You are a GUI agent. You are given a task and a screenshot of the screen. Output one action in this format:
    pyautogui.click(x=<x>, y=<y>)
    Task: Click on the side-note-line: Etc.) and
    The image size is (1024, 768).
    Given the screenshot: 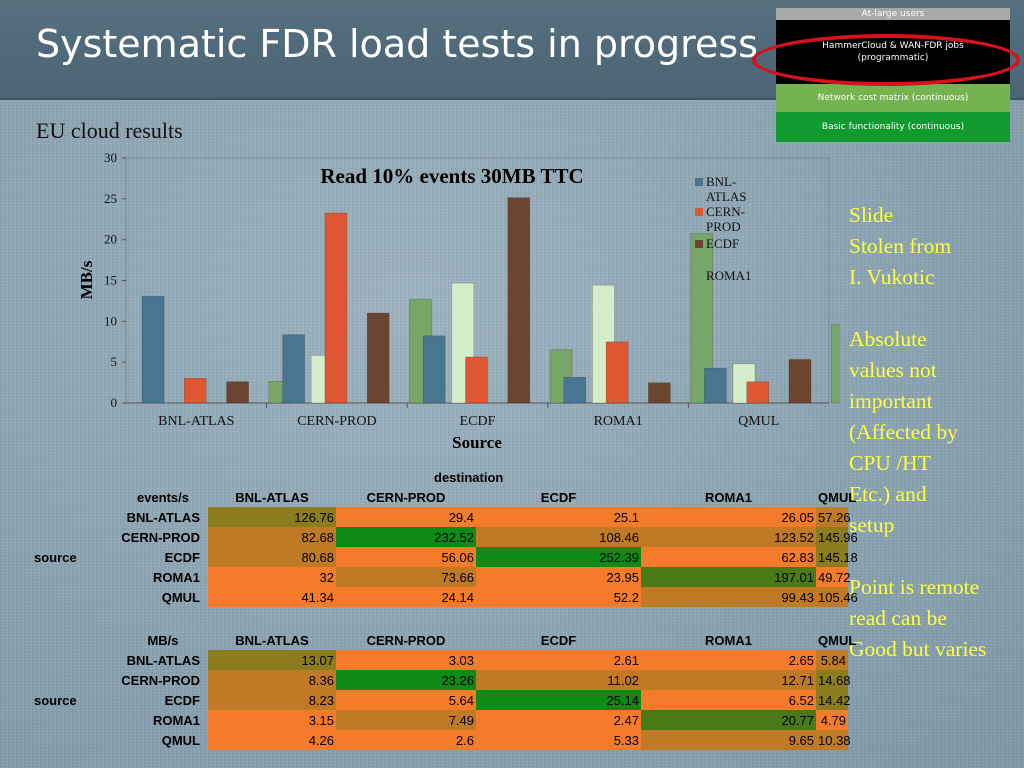 What is the action you would take?
    pyautogui.click(x=888, y=494)
    